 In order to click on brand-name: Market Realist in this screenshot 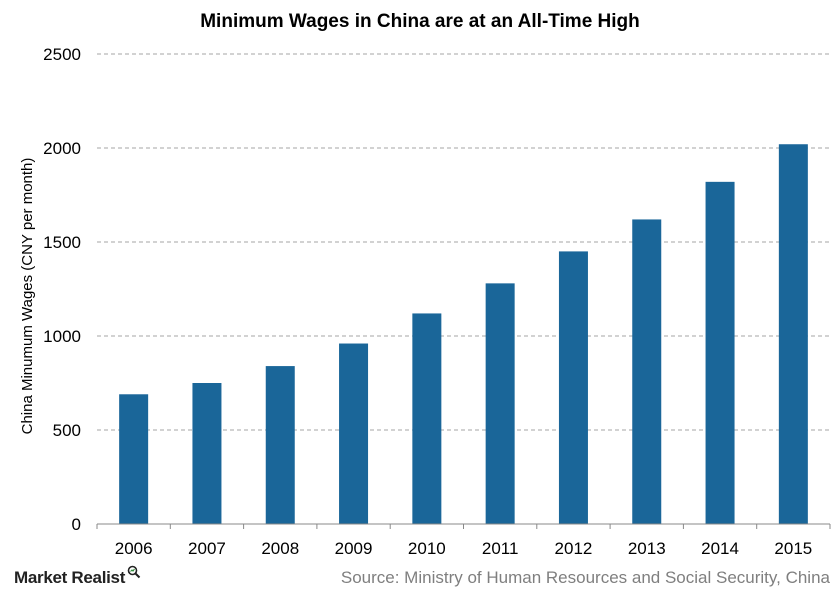, I will do `click(70, 577)`.